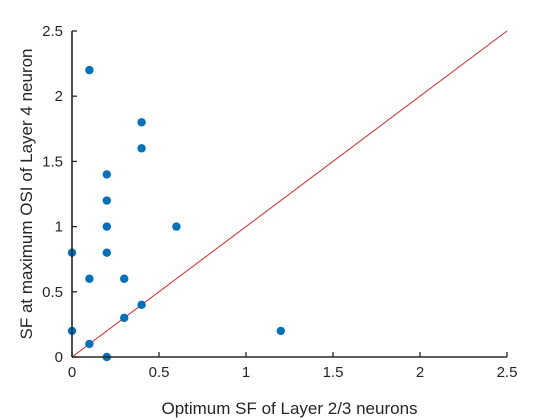  What do you see at coordinates (52, 31) in the screenshot?
I see `y-tick-label: 2.5` at bounding box center [52, 31].